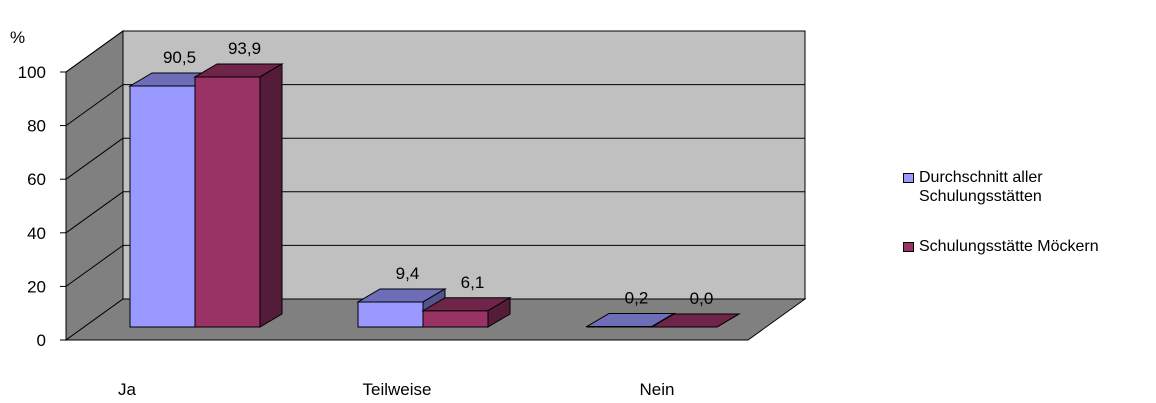 The width and height of the screenshot is (1156, 403). Describe the element at coordinates (637, 297) in the screenshot. I see `data-label: 0,2` at that location.